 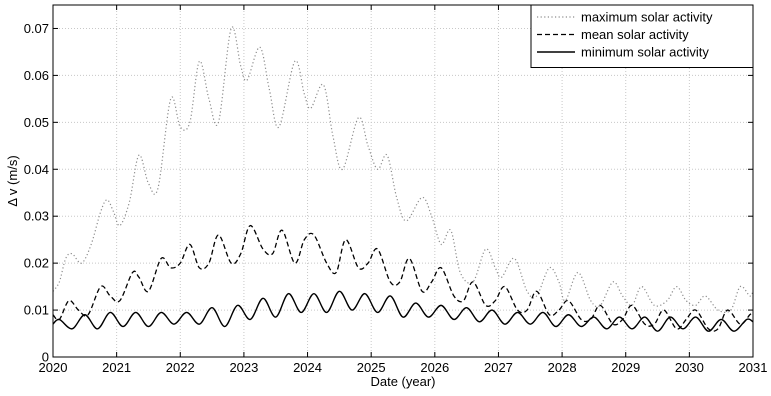 What do you see at coordinates (116, 367) in the screenshot?
I see `x-tick-label: 2021` at bounding box center [116, 367].